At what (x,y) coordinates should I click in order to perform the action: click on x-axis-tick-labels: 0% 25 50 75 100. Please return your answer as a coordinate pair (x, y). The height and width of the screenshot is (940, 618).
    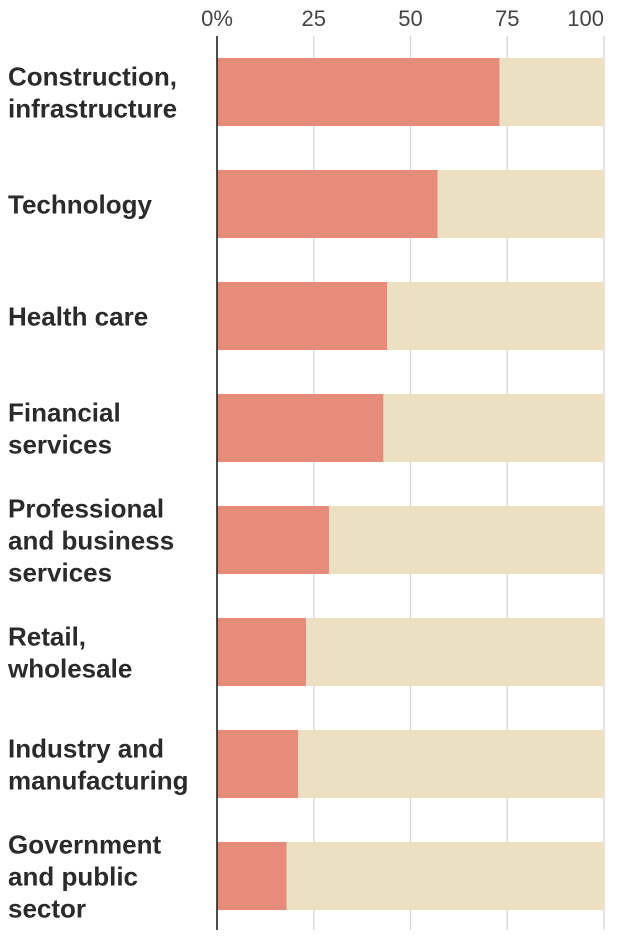
    Looking at the image, I should click on (402, 18).